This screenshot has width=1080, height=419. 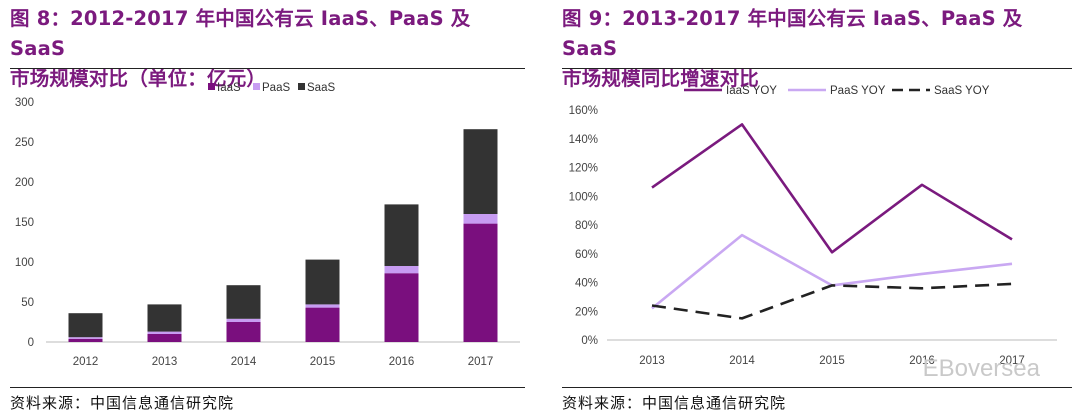 What do you see at coordinates (583, 111) in the screenshot?
I see `y-tick-label: 160%` at bounding box center [583, 111].